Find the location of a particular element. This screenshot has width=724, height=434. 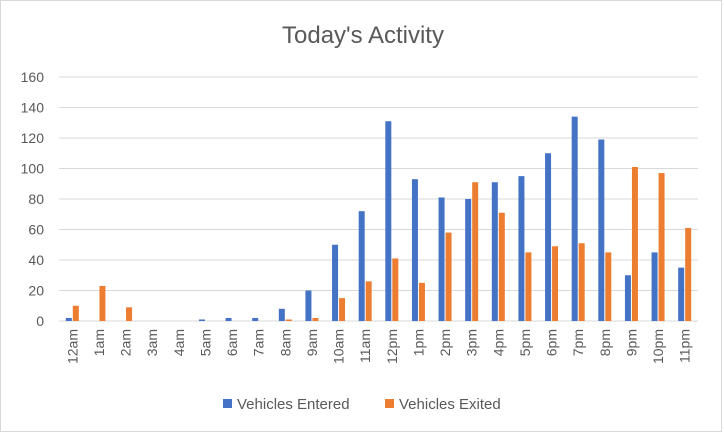

bar-exited-10pm is located at coordinates (661, 247).